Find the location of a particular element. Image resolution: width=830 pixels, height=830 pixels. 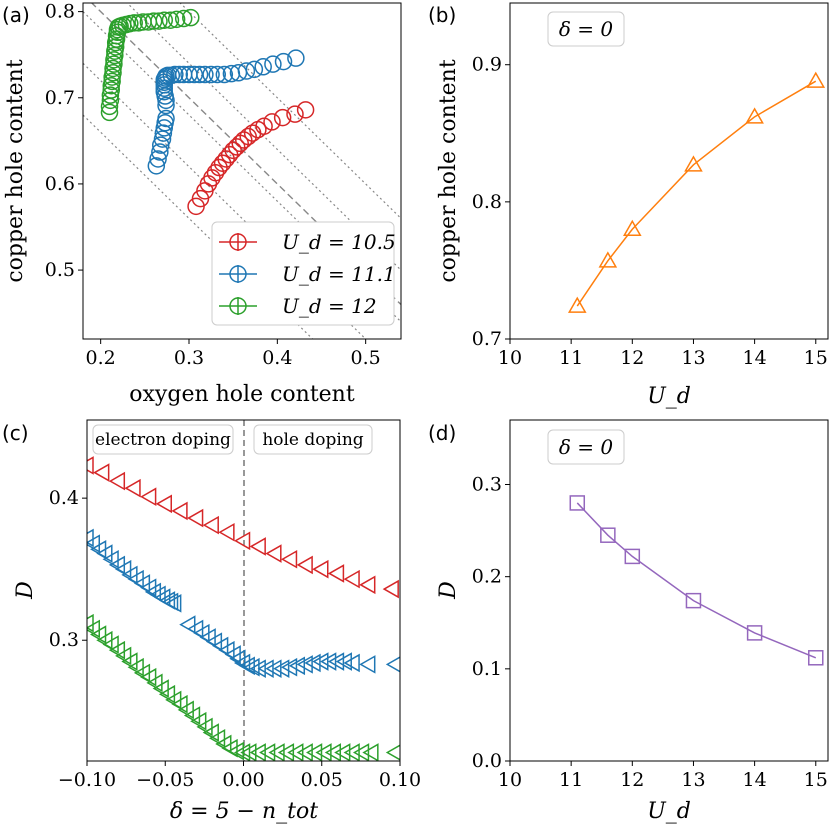

panel-b-ytick-label: 0.9 is located at coordinates (487, 65).